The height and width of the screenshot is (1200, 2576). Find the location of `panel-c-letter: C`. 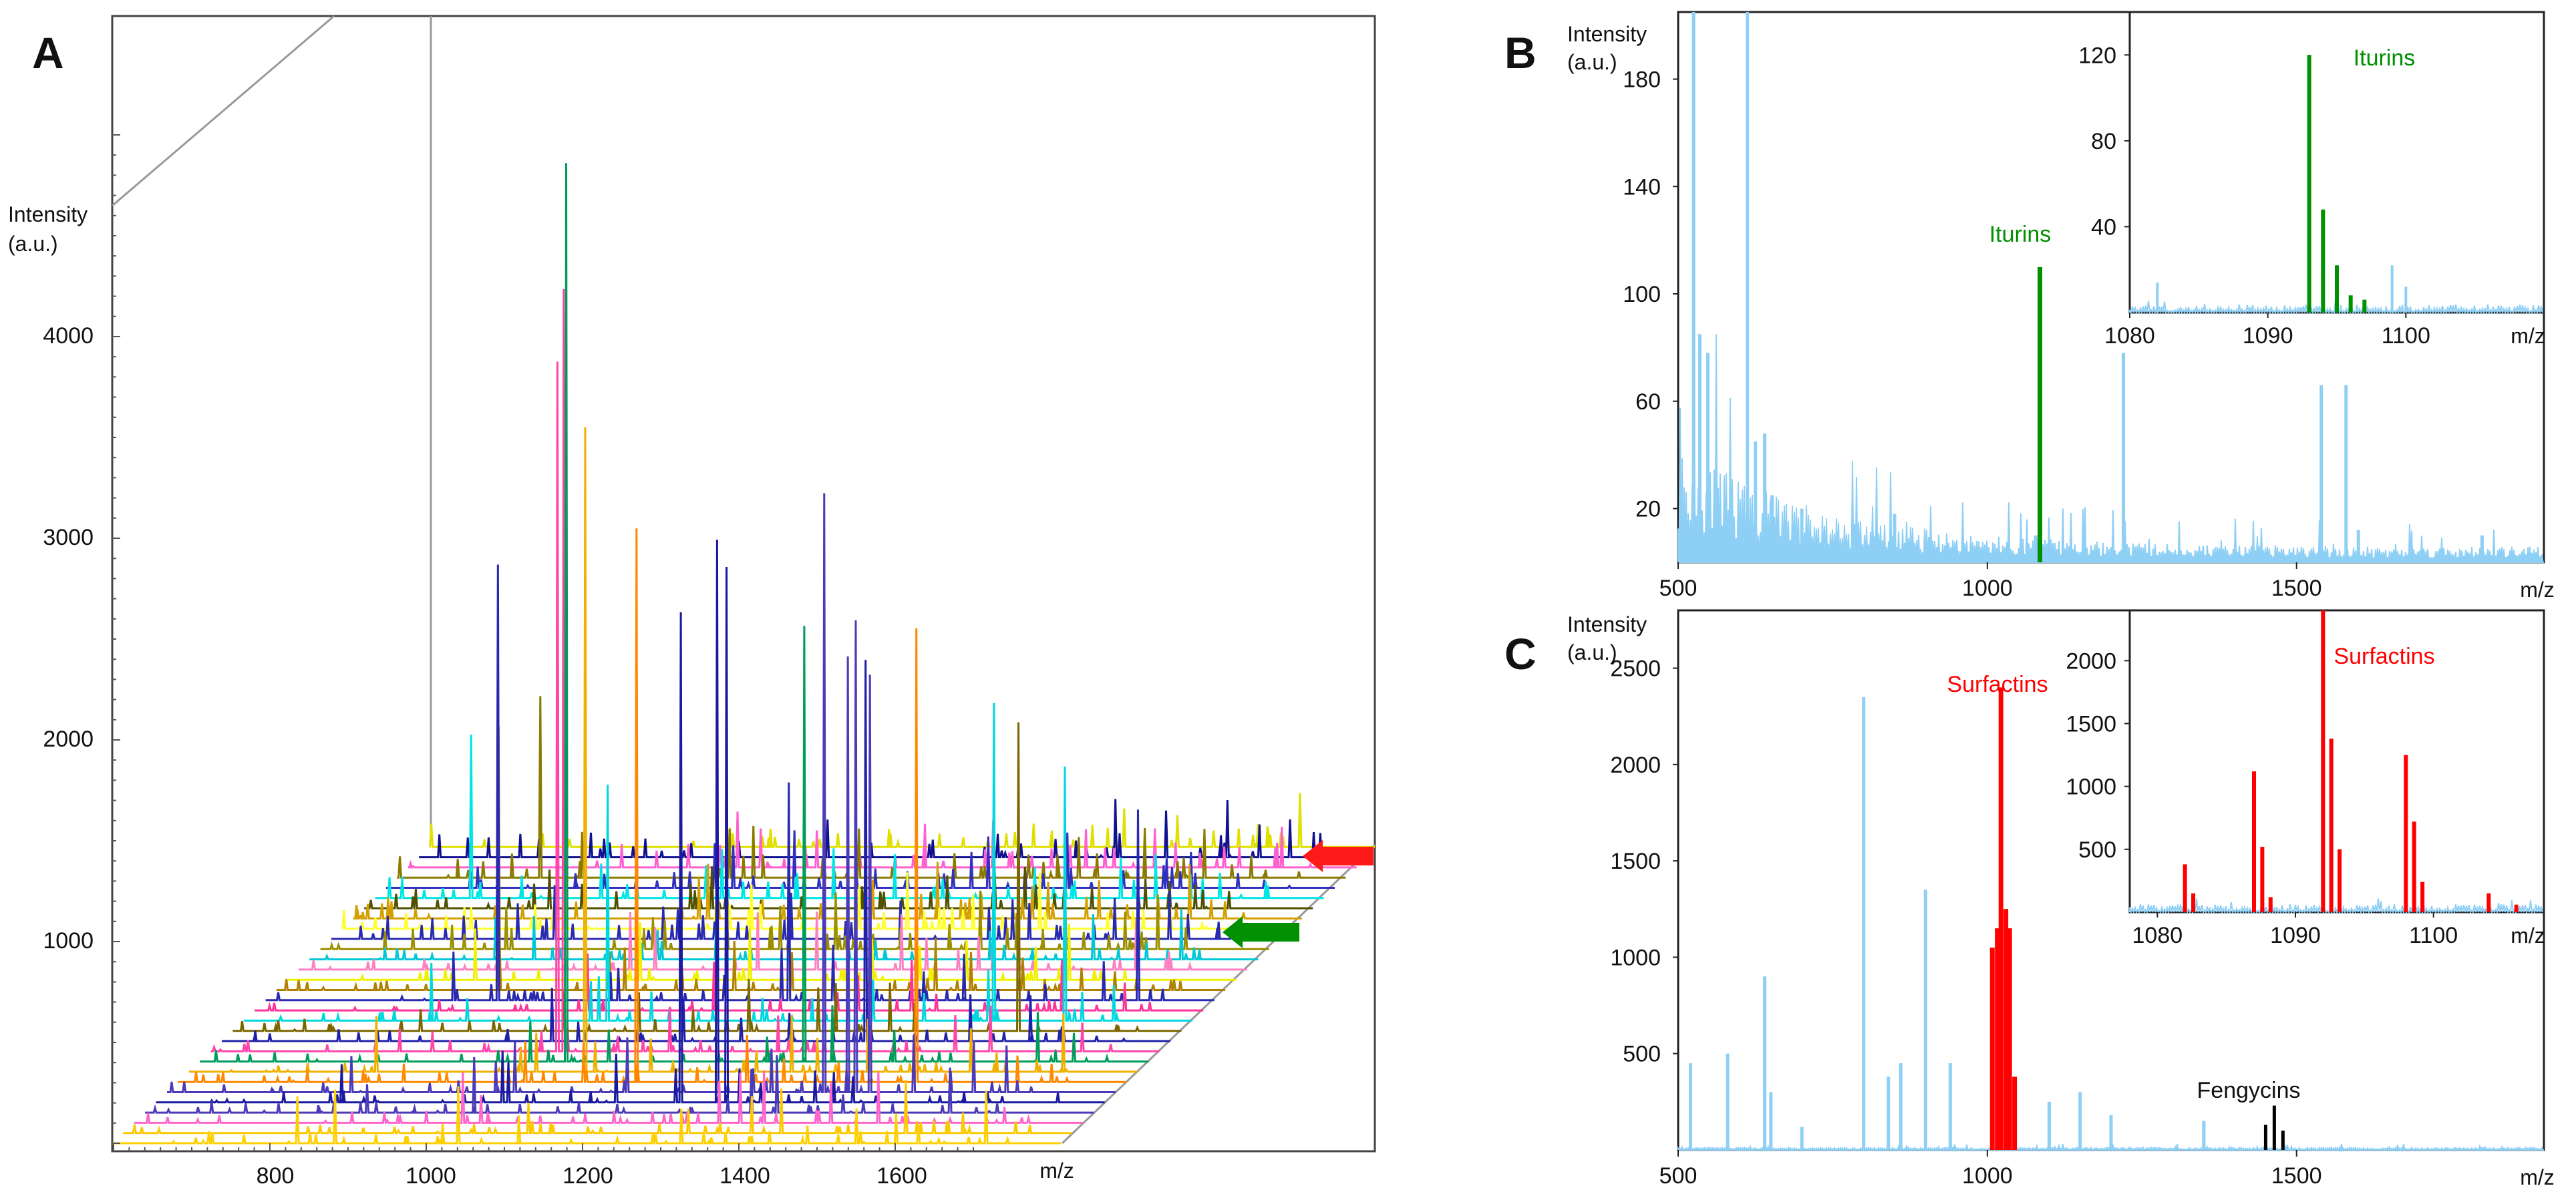

panel-c-letter: C is located at coordinates (1520, 653).